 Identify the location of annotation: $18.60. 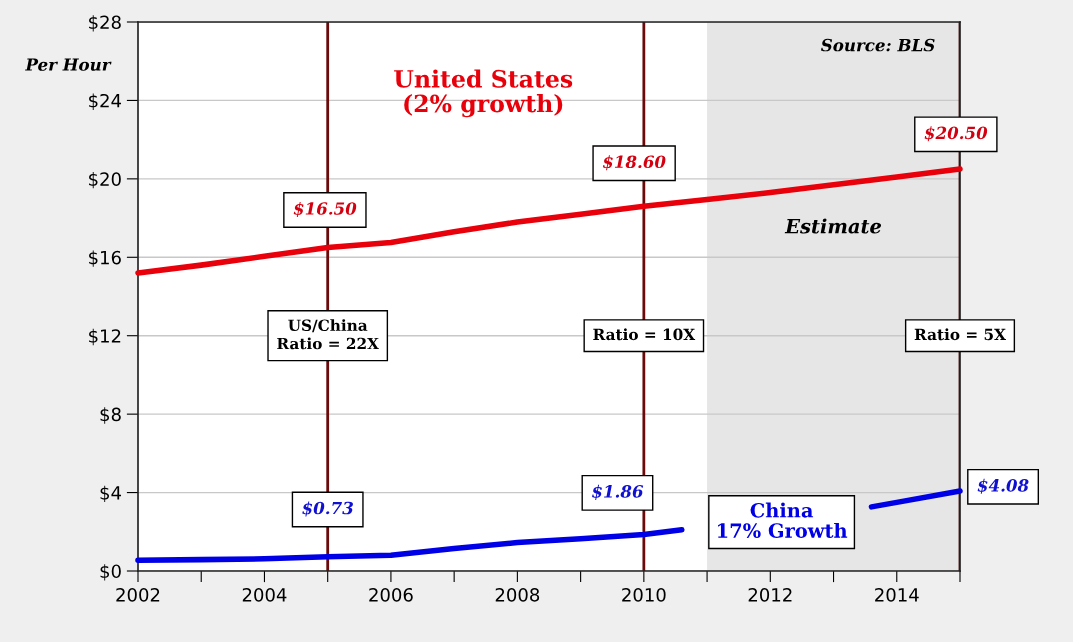
(634, 163).